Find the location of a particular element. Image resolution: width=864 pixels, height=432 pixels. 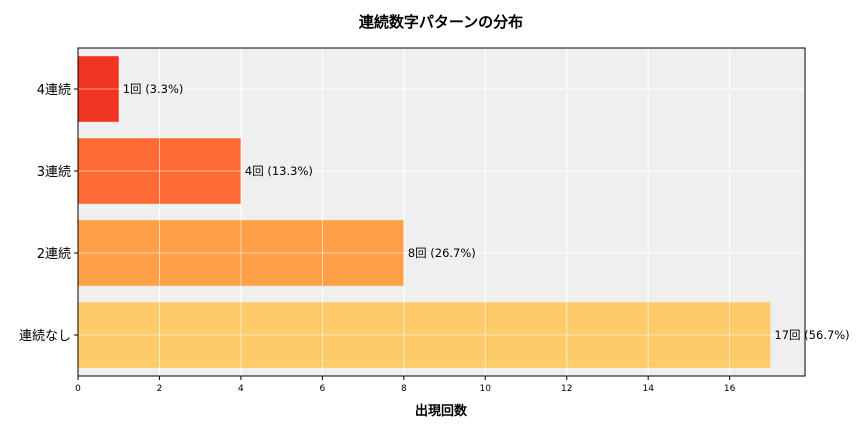

x-tick-label: 2 is located at coordinates (160, 389).